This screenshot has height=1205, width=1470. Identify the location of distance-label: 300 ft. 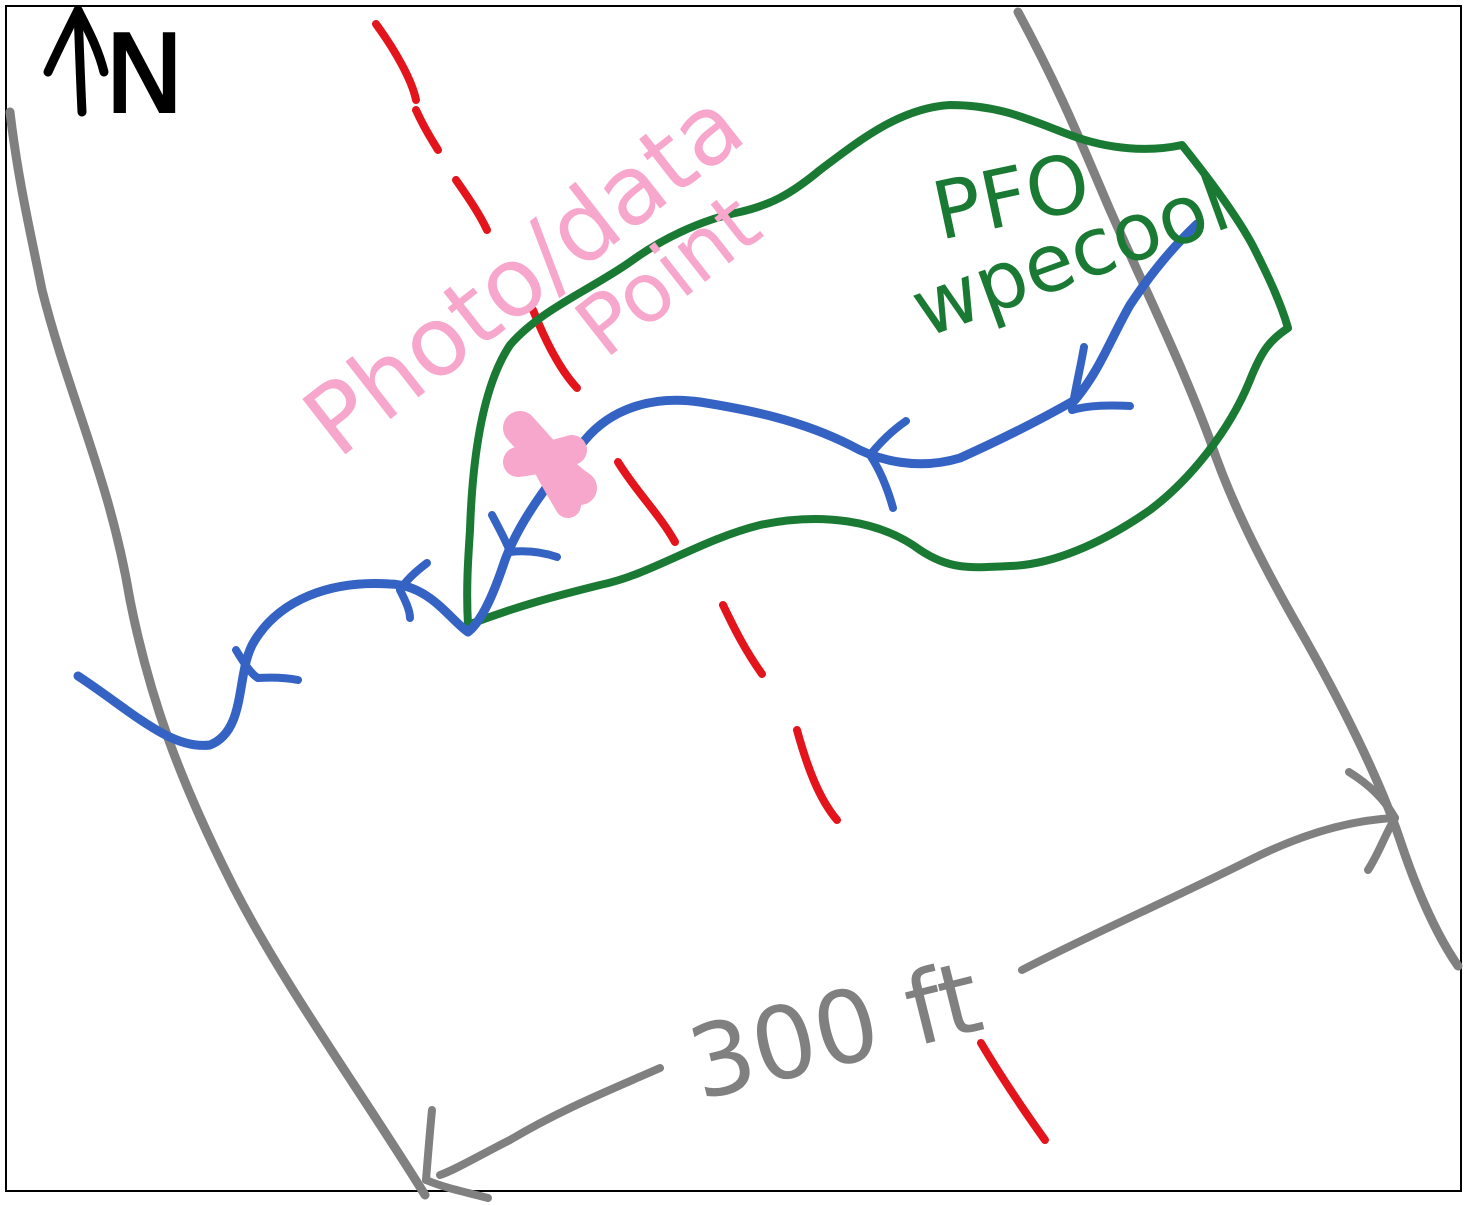
(835, 1030).